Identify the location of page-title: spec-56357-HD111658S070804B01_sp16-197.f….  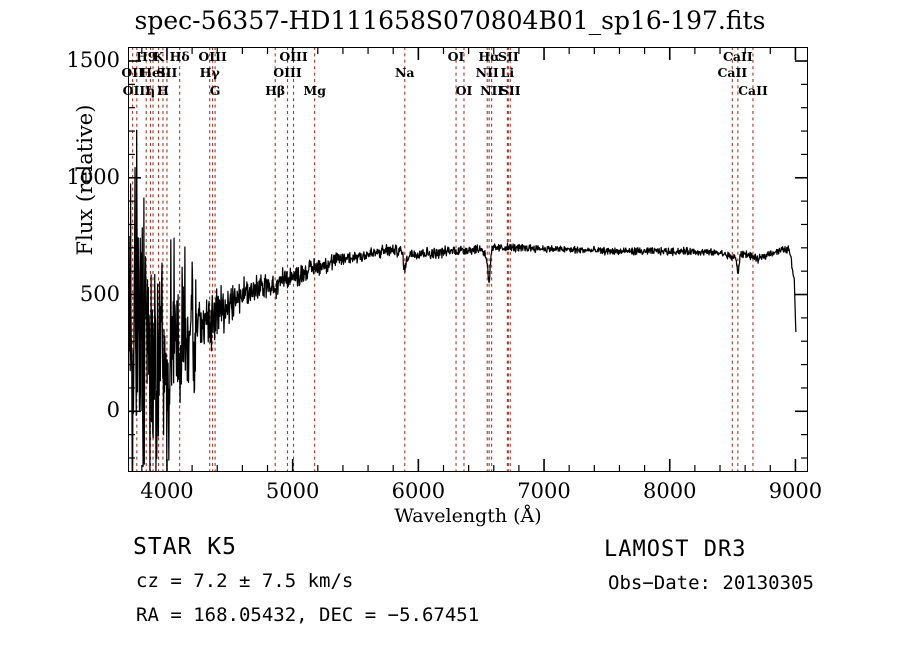
(450, 20).